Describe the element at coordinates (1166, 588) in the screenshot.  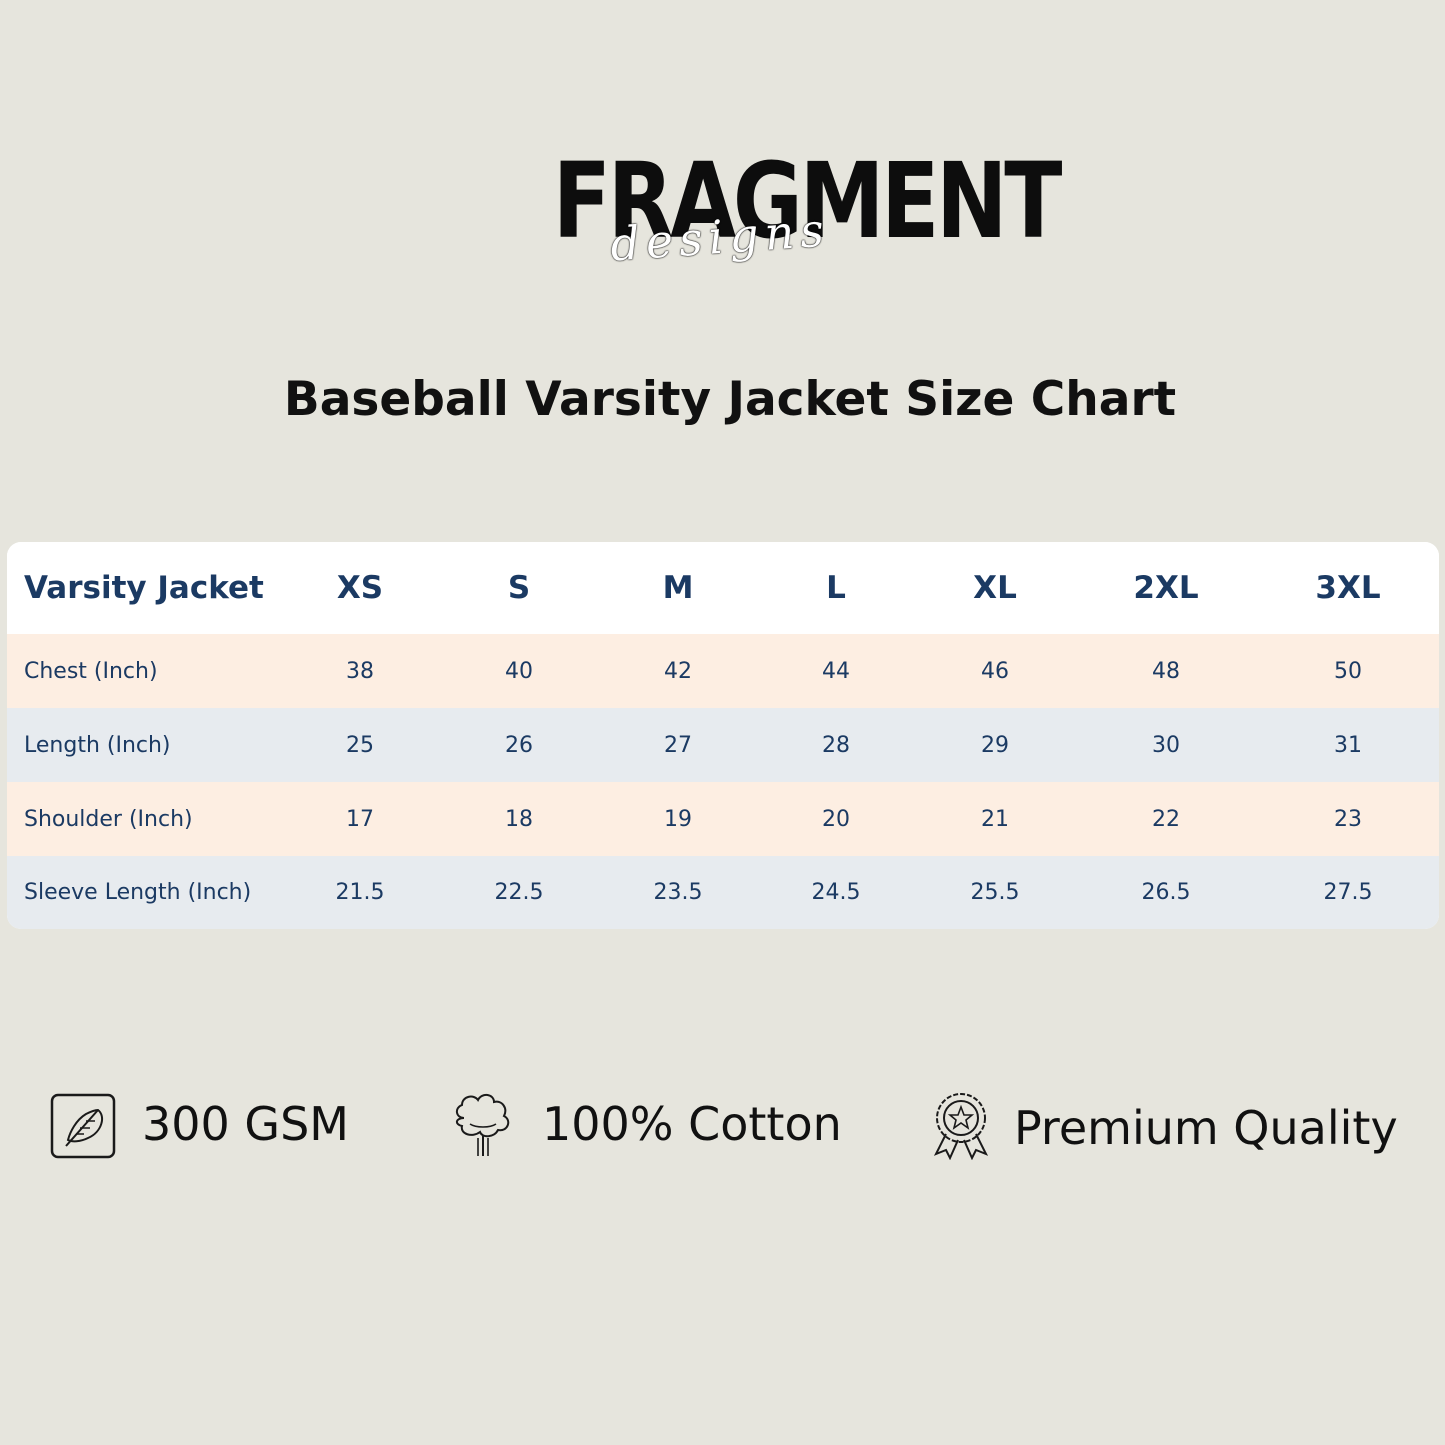
I see `header-size: 2XL` at that location.